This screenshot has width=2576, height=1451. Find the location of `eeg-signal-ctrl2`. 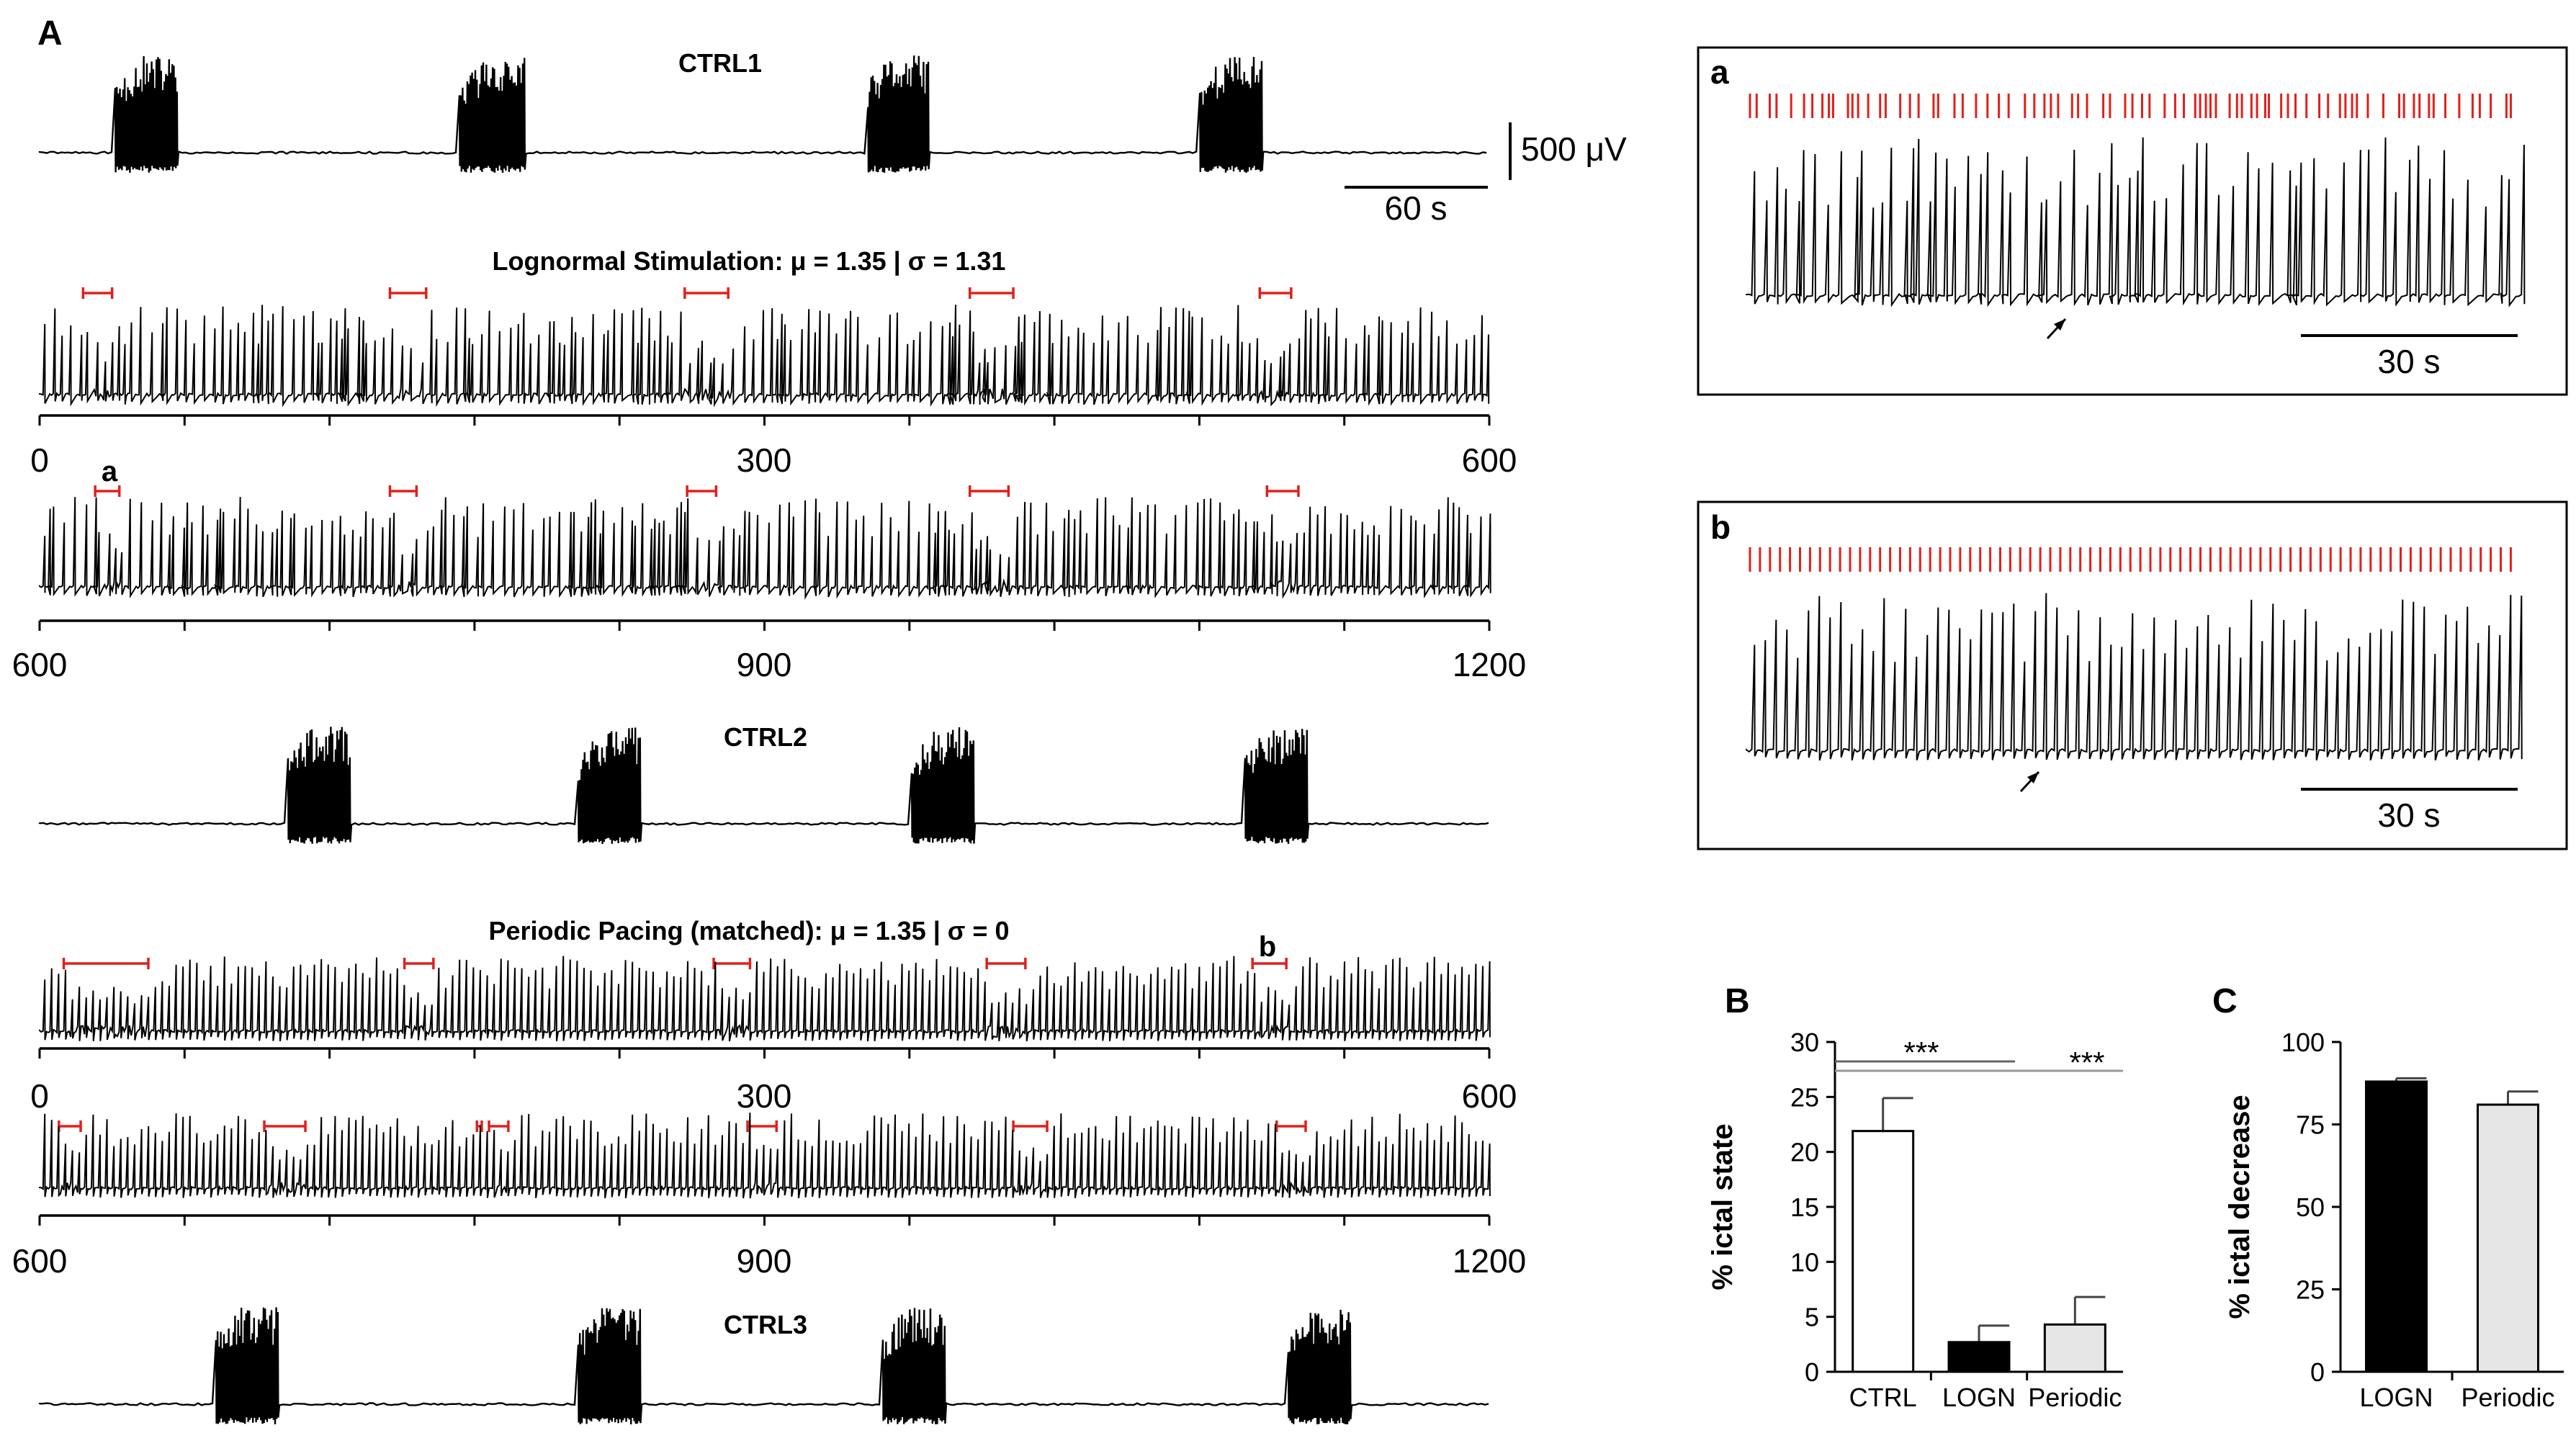

eeg-signal-ctrl2 is located at coordinates (763, 786).